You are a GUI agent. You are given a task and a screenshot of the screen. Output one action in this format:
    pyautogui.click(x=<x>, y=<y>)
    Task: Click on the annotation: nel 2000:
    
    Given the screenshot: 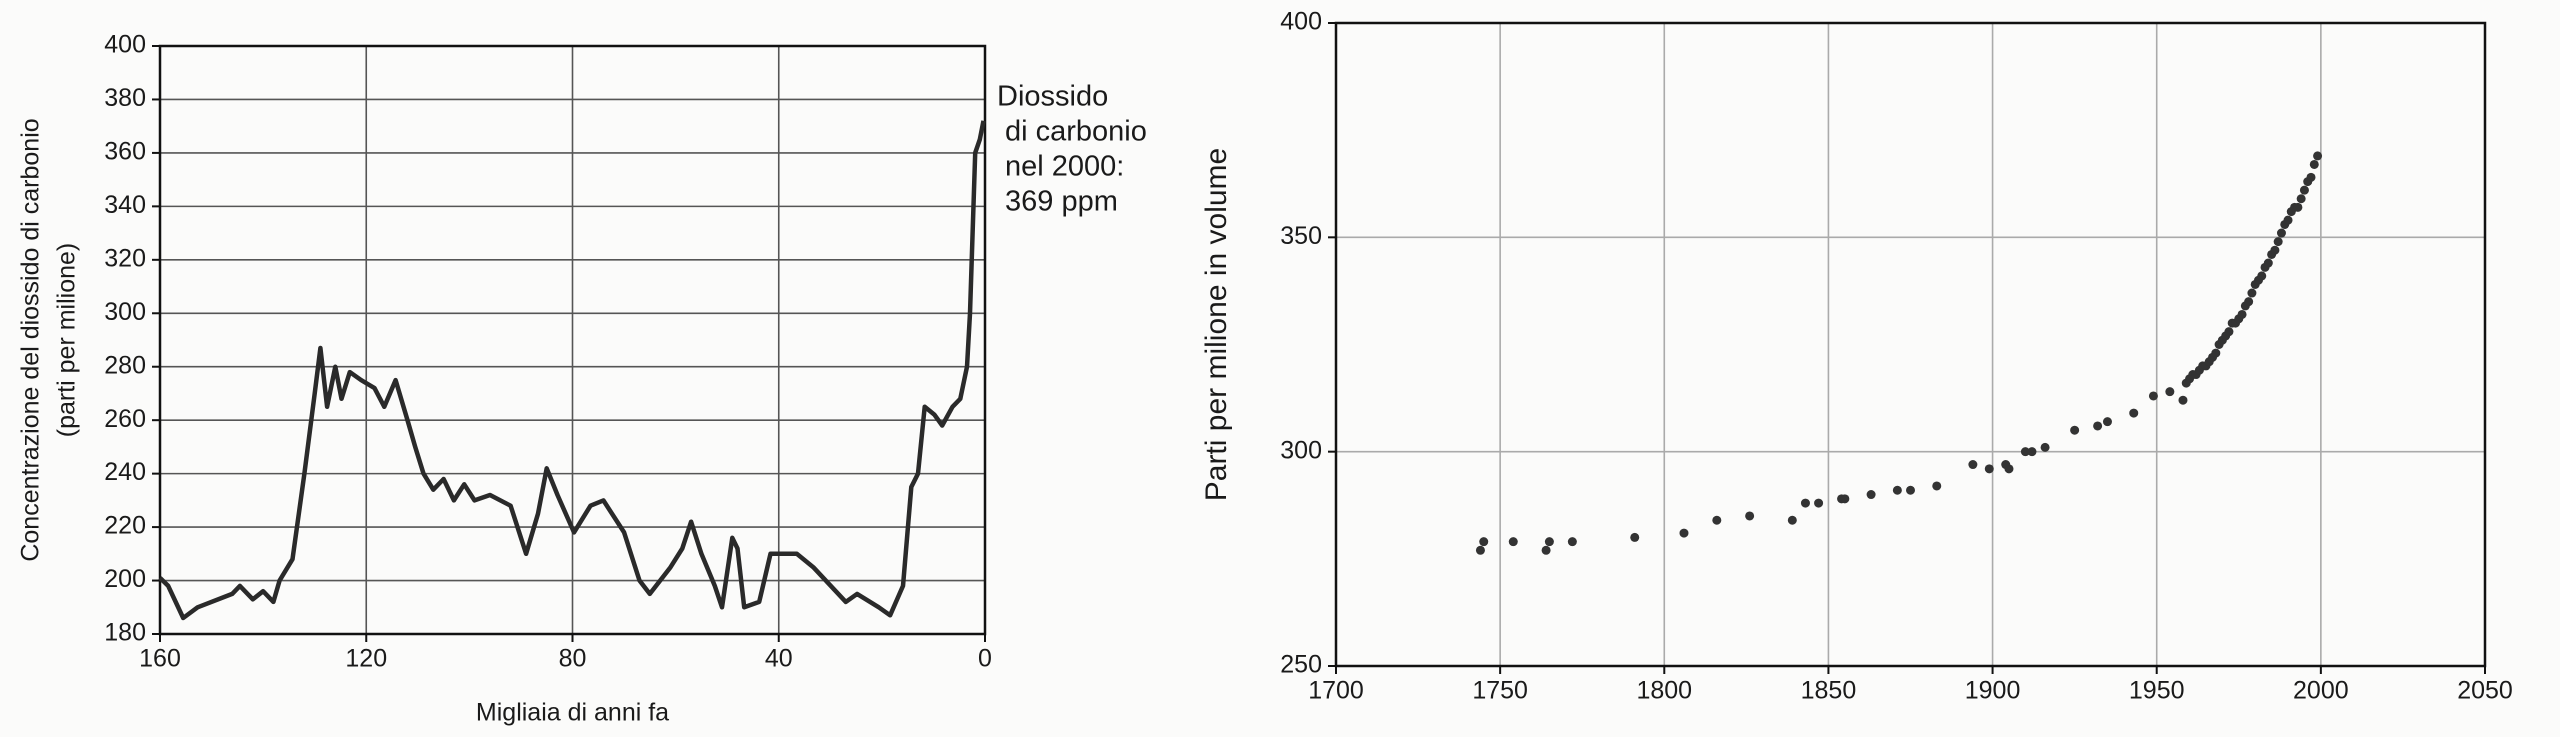 What is the action you would take?
    pyautogui.click(x=1064, y=167)
    